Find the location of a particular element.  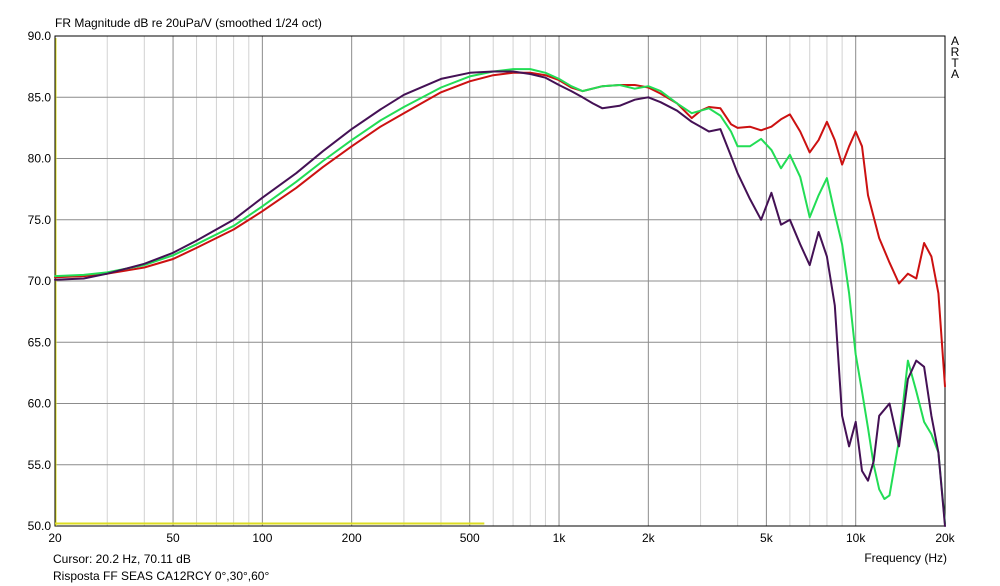

y-tick-label: 55.0 is located at coordinates (40, 465).